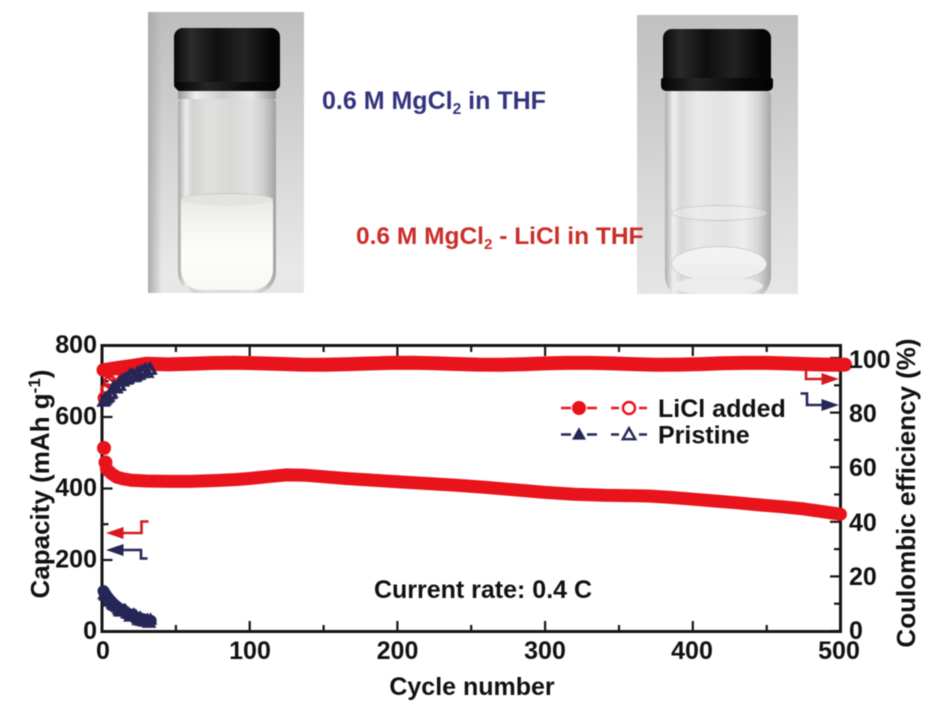 The height and width of the screenshot is (707, 932). I want to click on svg-text: Capacity (mAh g-1), so click(40, 484).